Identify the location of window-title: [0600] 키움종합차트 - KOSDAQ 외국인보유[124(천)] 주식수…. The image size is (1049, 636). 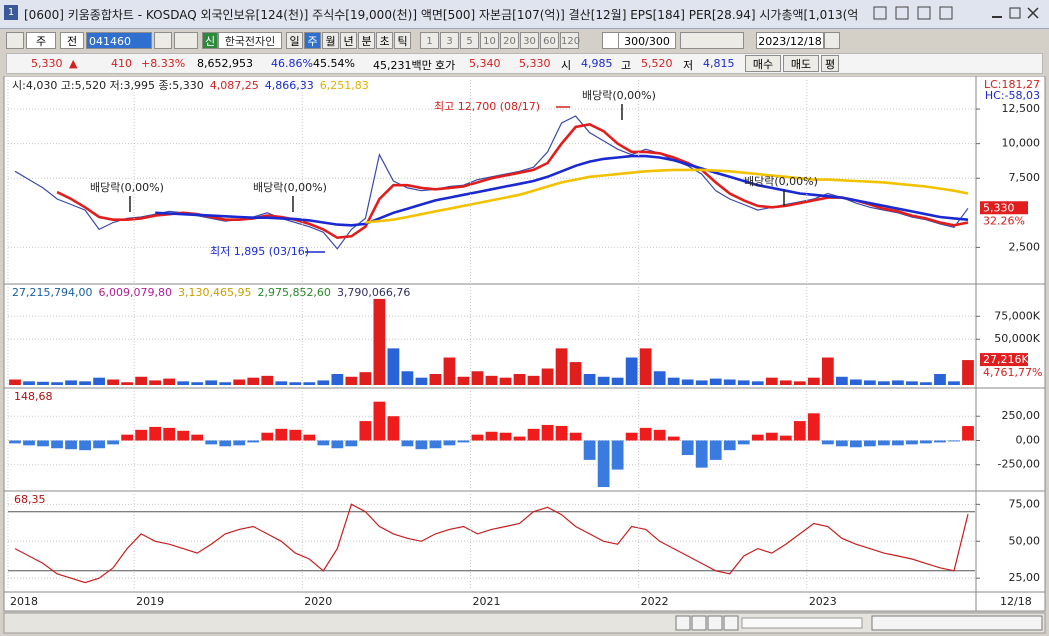
(441, 15).